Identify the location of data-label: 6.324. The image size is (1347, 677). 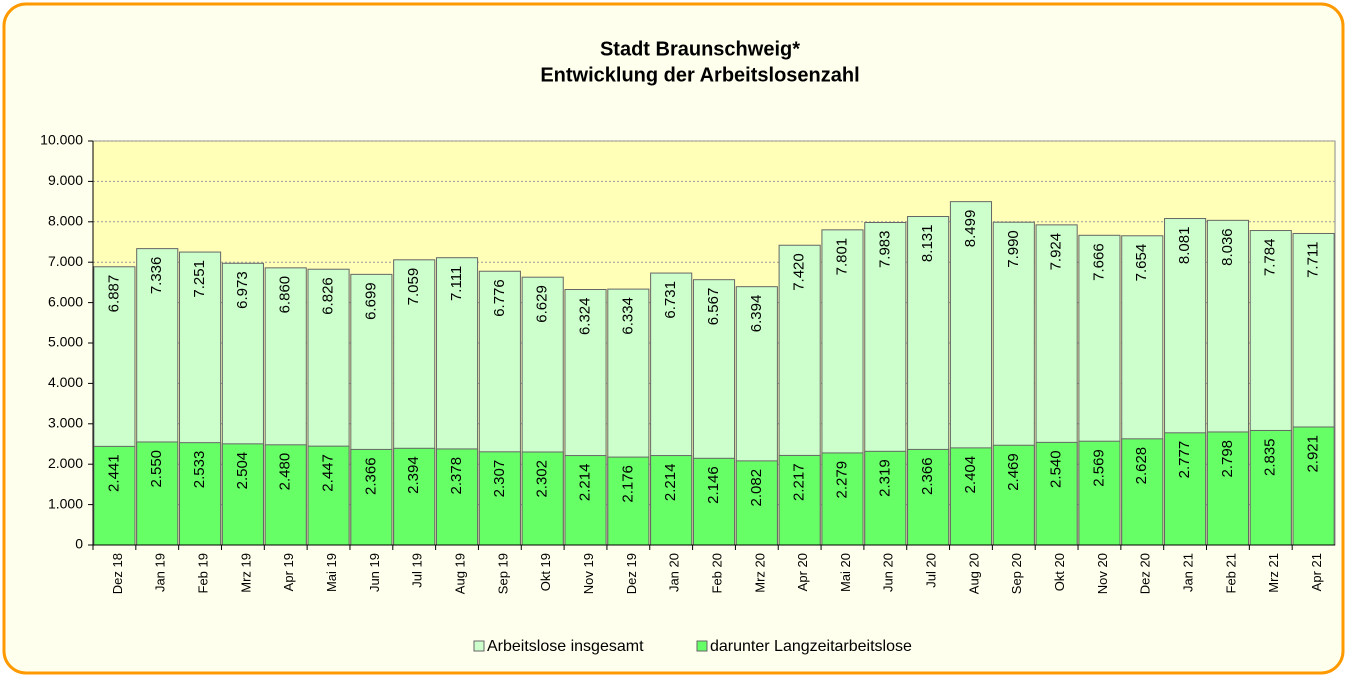
(584, 317).